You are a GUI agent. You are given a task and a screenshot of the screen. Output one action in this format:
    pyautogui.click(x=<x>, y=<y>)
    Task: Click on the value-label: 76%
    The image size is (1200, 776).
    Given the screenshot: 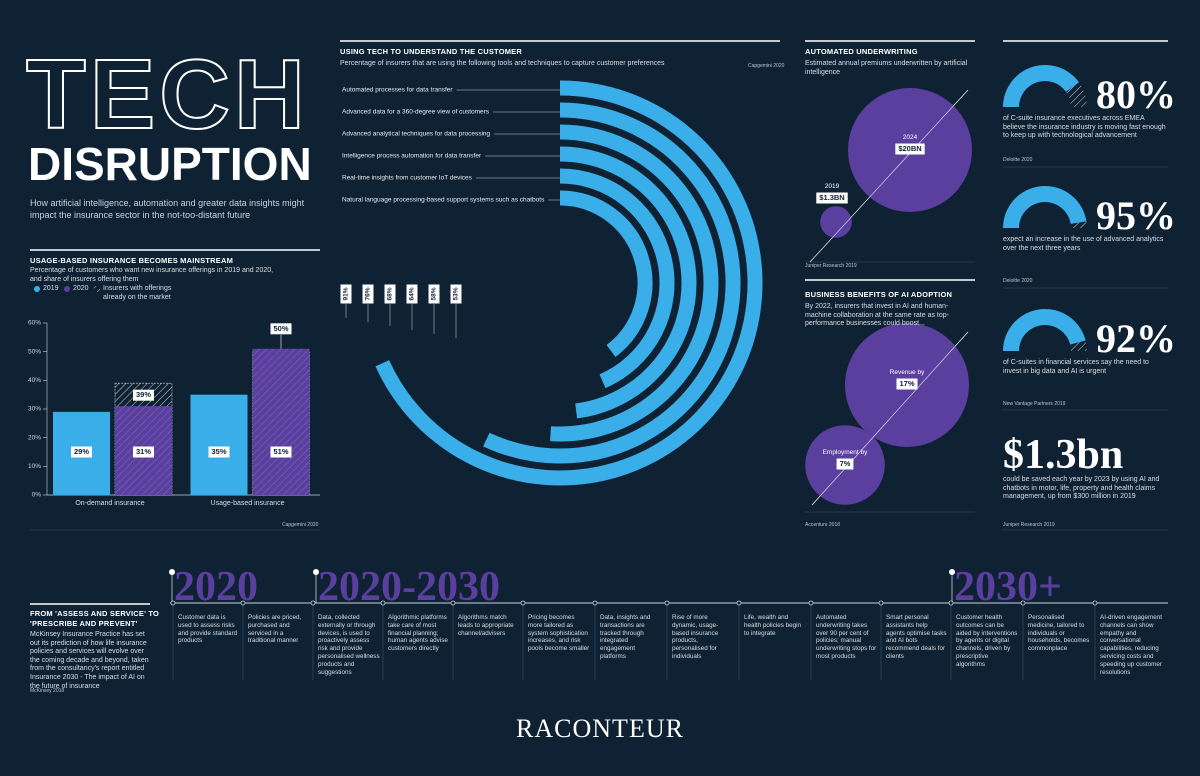 What is the action you would take?
    pyautogui.click(x=368, y=293)
    